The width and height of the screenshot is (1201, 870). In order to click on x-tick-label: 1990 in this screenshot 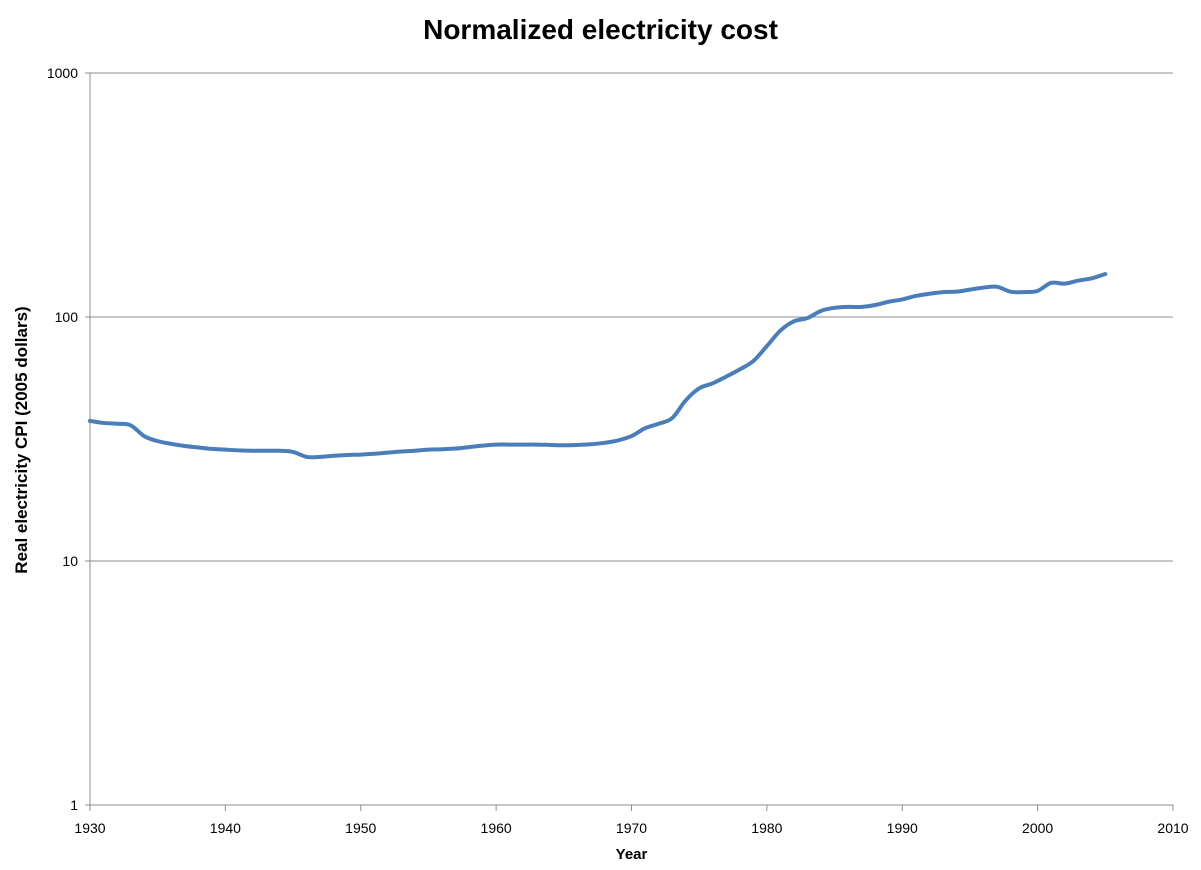, I will do `click(902, 828)`.